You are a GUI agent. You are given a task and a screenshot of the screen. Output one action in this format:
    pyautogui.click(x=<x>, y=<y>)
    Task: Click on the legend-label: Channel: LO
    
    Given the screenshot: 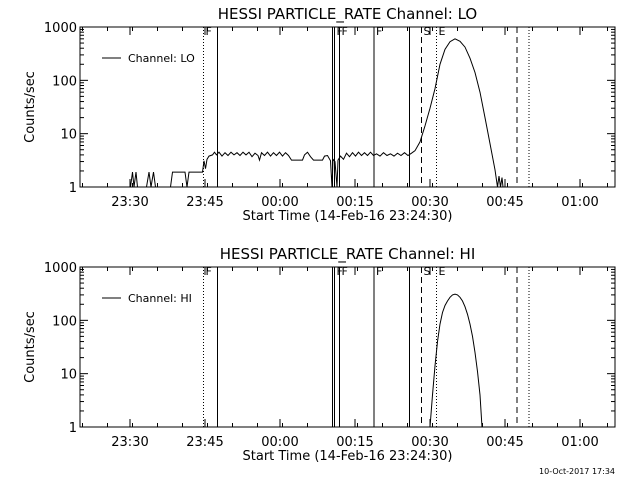 What is the action you would take?
    pyautogui.click(x=161, y=58)
    